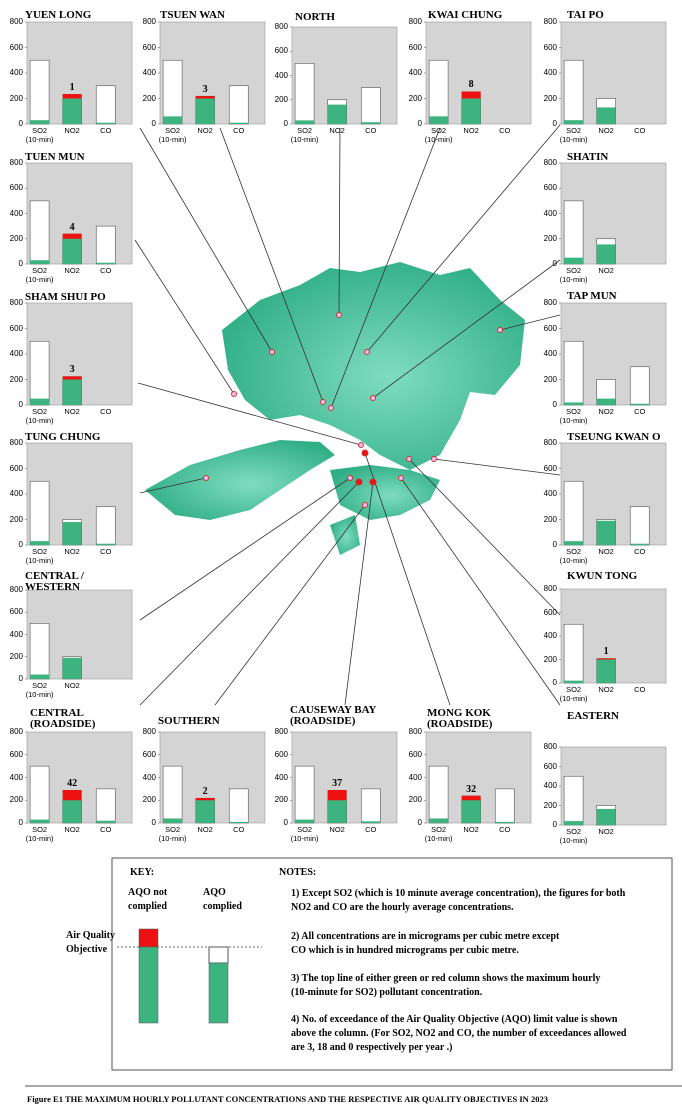 The width and height of the screenshot is (682, 1116). I want to click on key-green, so click(218, 993).